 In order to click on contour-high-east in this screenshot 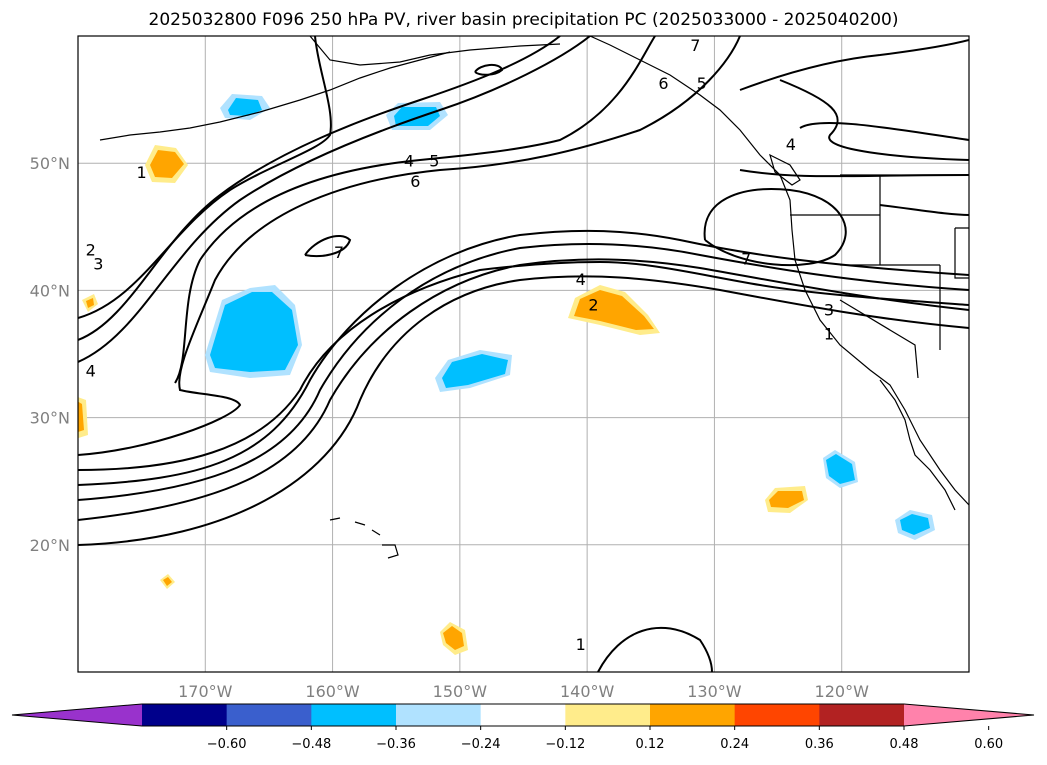, I will do `click(775, 227)`.